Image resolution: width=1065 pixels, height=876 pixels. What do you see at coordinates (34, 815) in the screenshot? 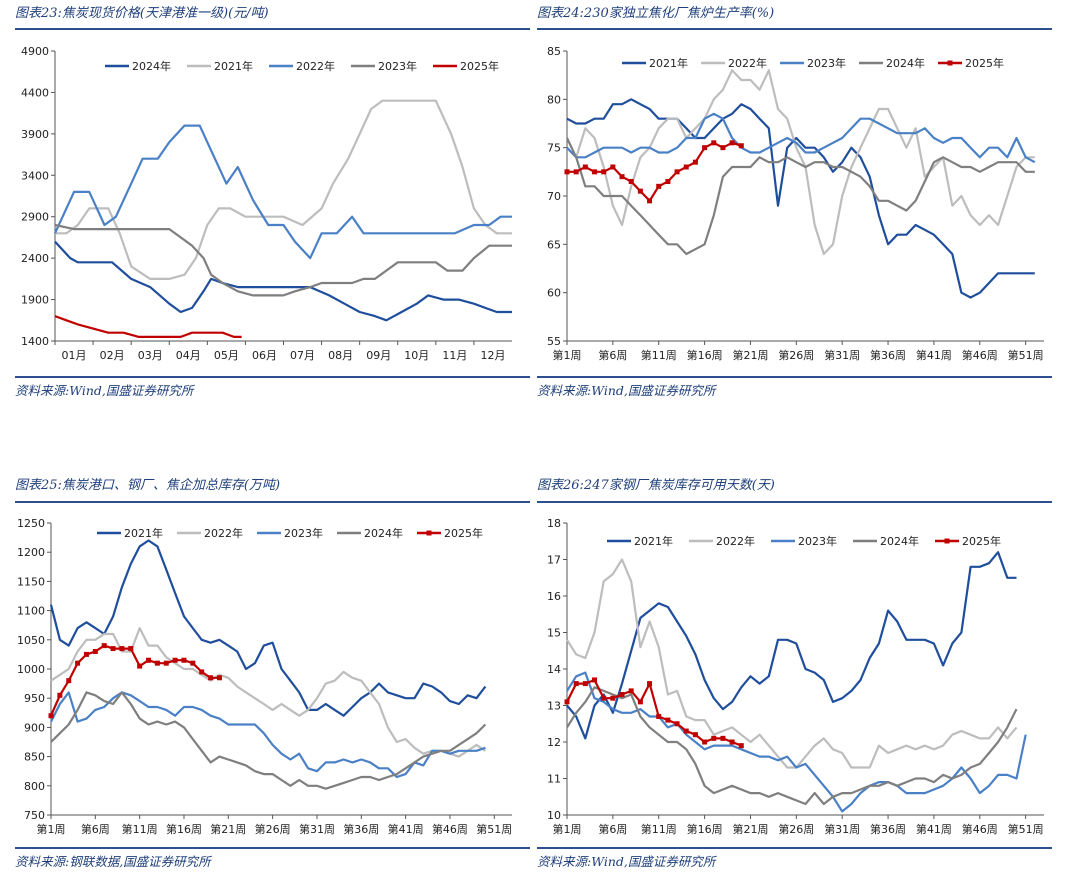
I see `y-tick-label: 750` at bounding box center [34, 815].